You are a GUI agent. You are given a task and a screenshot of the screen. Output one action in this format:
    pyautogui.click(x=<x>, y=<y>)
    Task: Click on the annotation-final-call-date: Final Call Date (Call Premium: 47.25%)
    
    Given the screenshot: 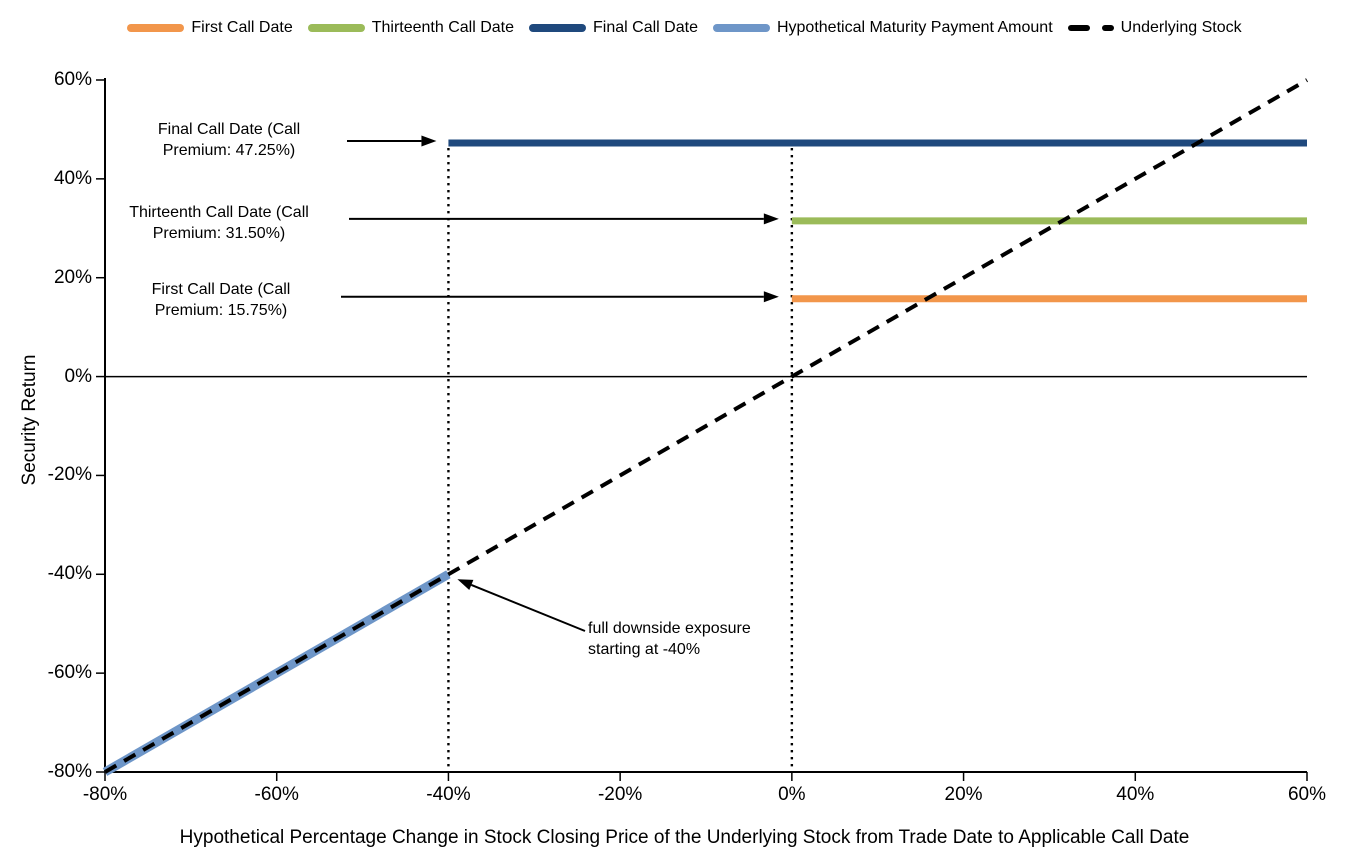 What is the action you would take?
    pyautogui.click(x=229, y=140)
    